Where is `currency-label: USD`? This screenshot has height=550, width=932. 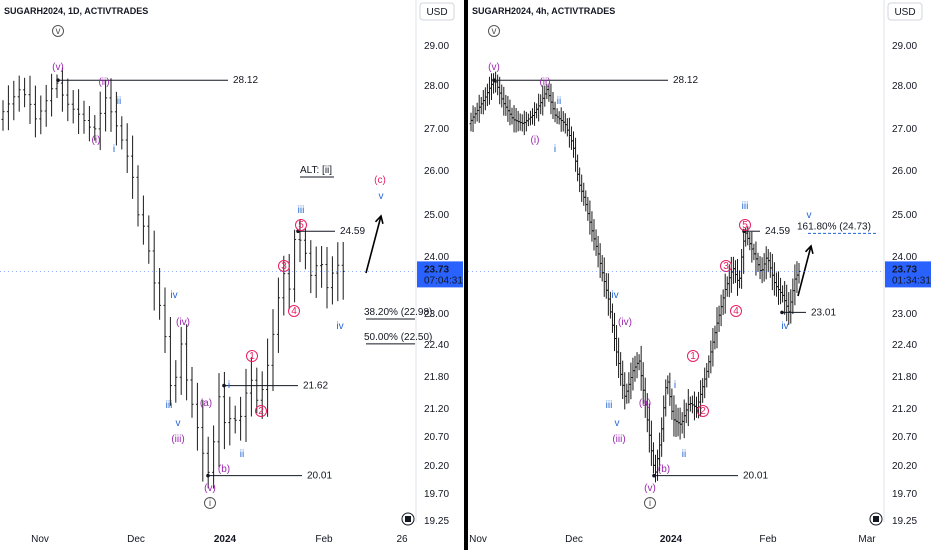
currency-label: USD is located at coordinates (904, 12).